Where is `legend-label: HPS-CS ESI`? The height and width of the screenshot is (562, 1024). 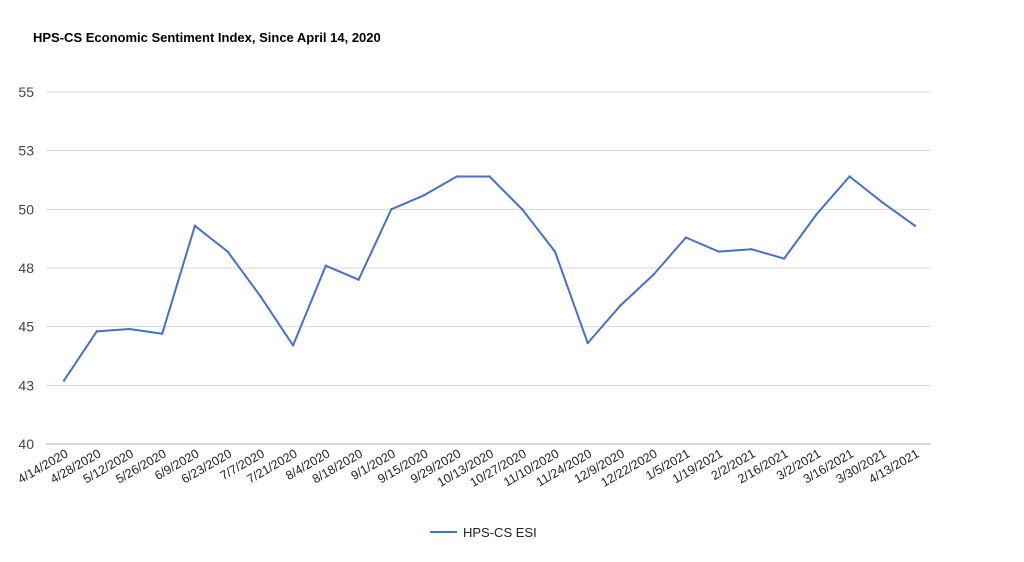 legend-label: HPS-CS ESI is located at coordinates (500, 532).